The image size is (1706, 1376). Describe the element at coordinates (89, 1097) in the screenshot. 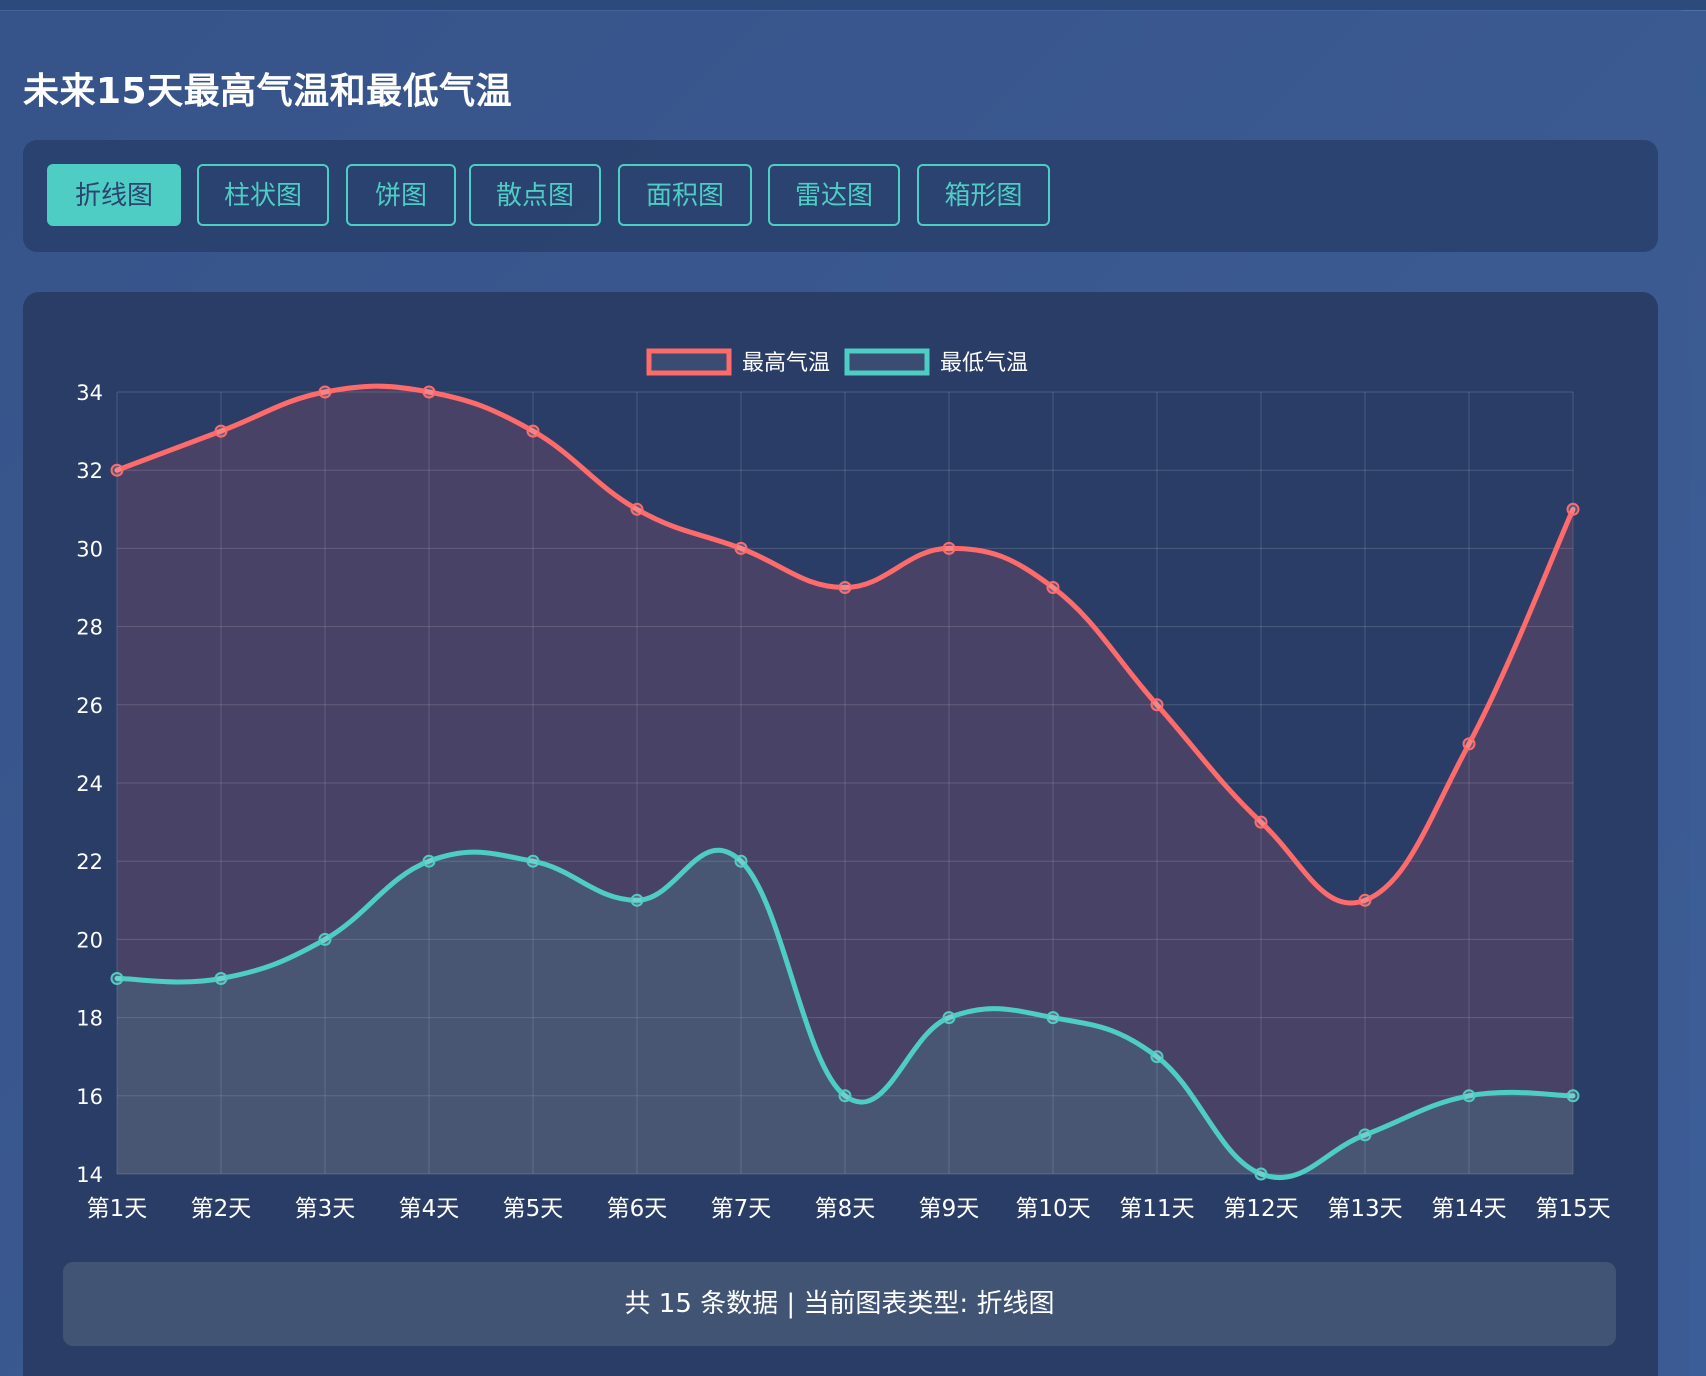

I see `y-tick-label: 16` at that location.